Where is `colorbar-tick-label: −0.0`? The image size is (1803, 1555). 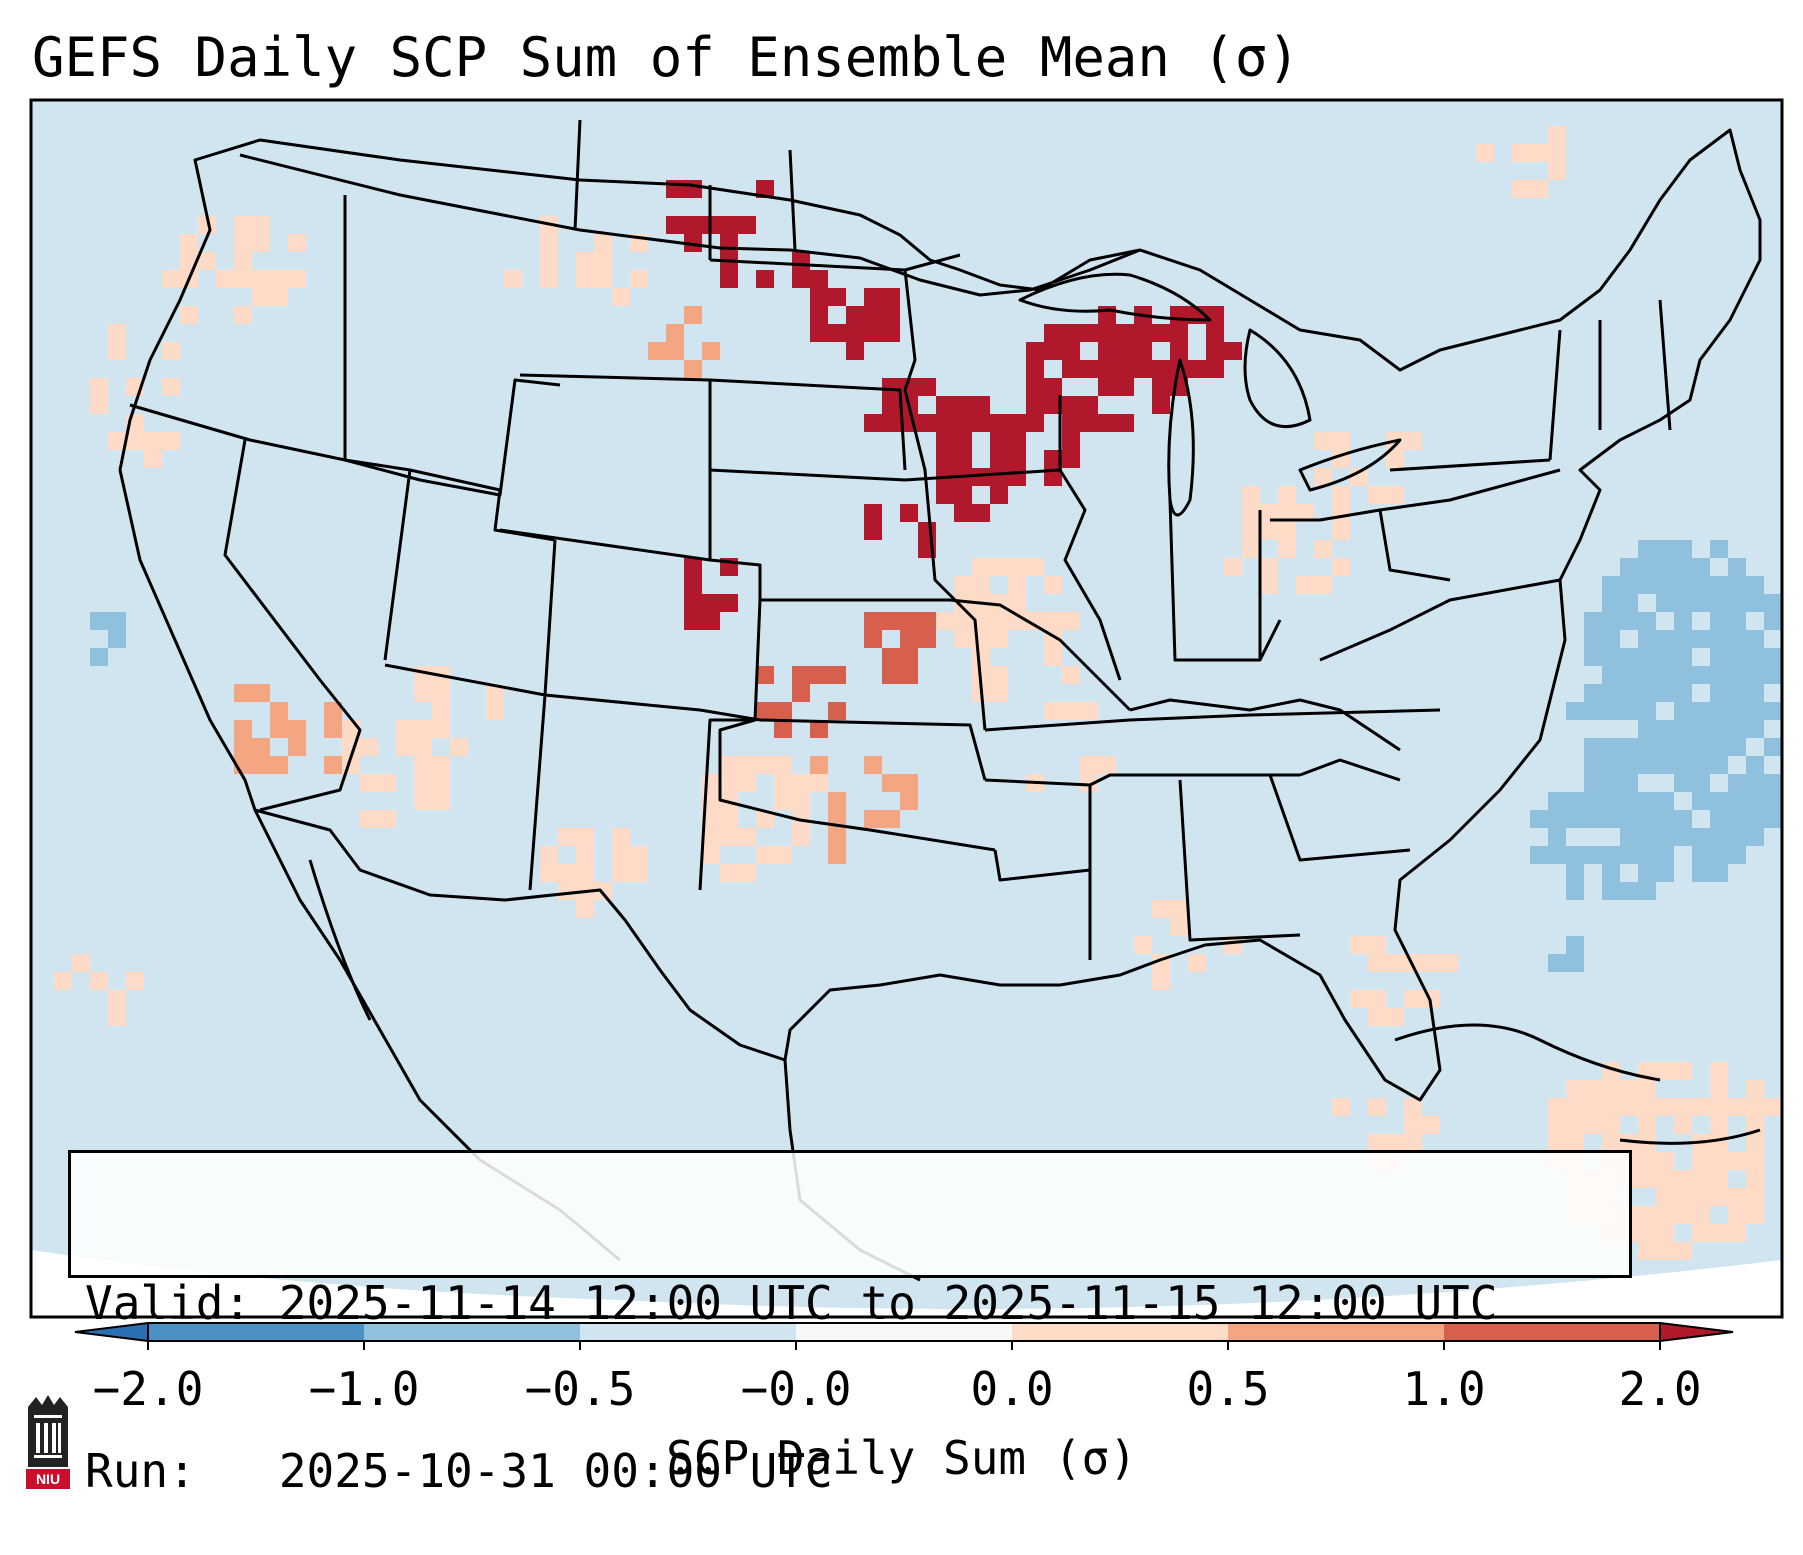 colorbar-tick-label: −0.0 is located at coordinates (796, 1389).